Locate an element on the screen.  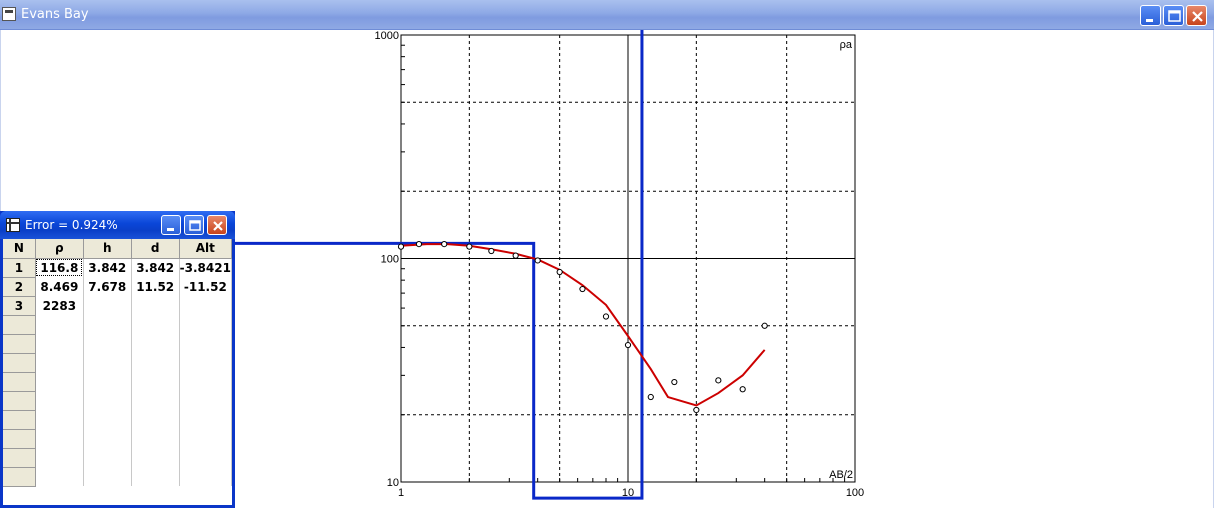
table-row: 1 116.8 3.842 3.842 -3.8421 is located at coordinates (117, 268).